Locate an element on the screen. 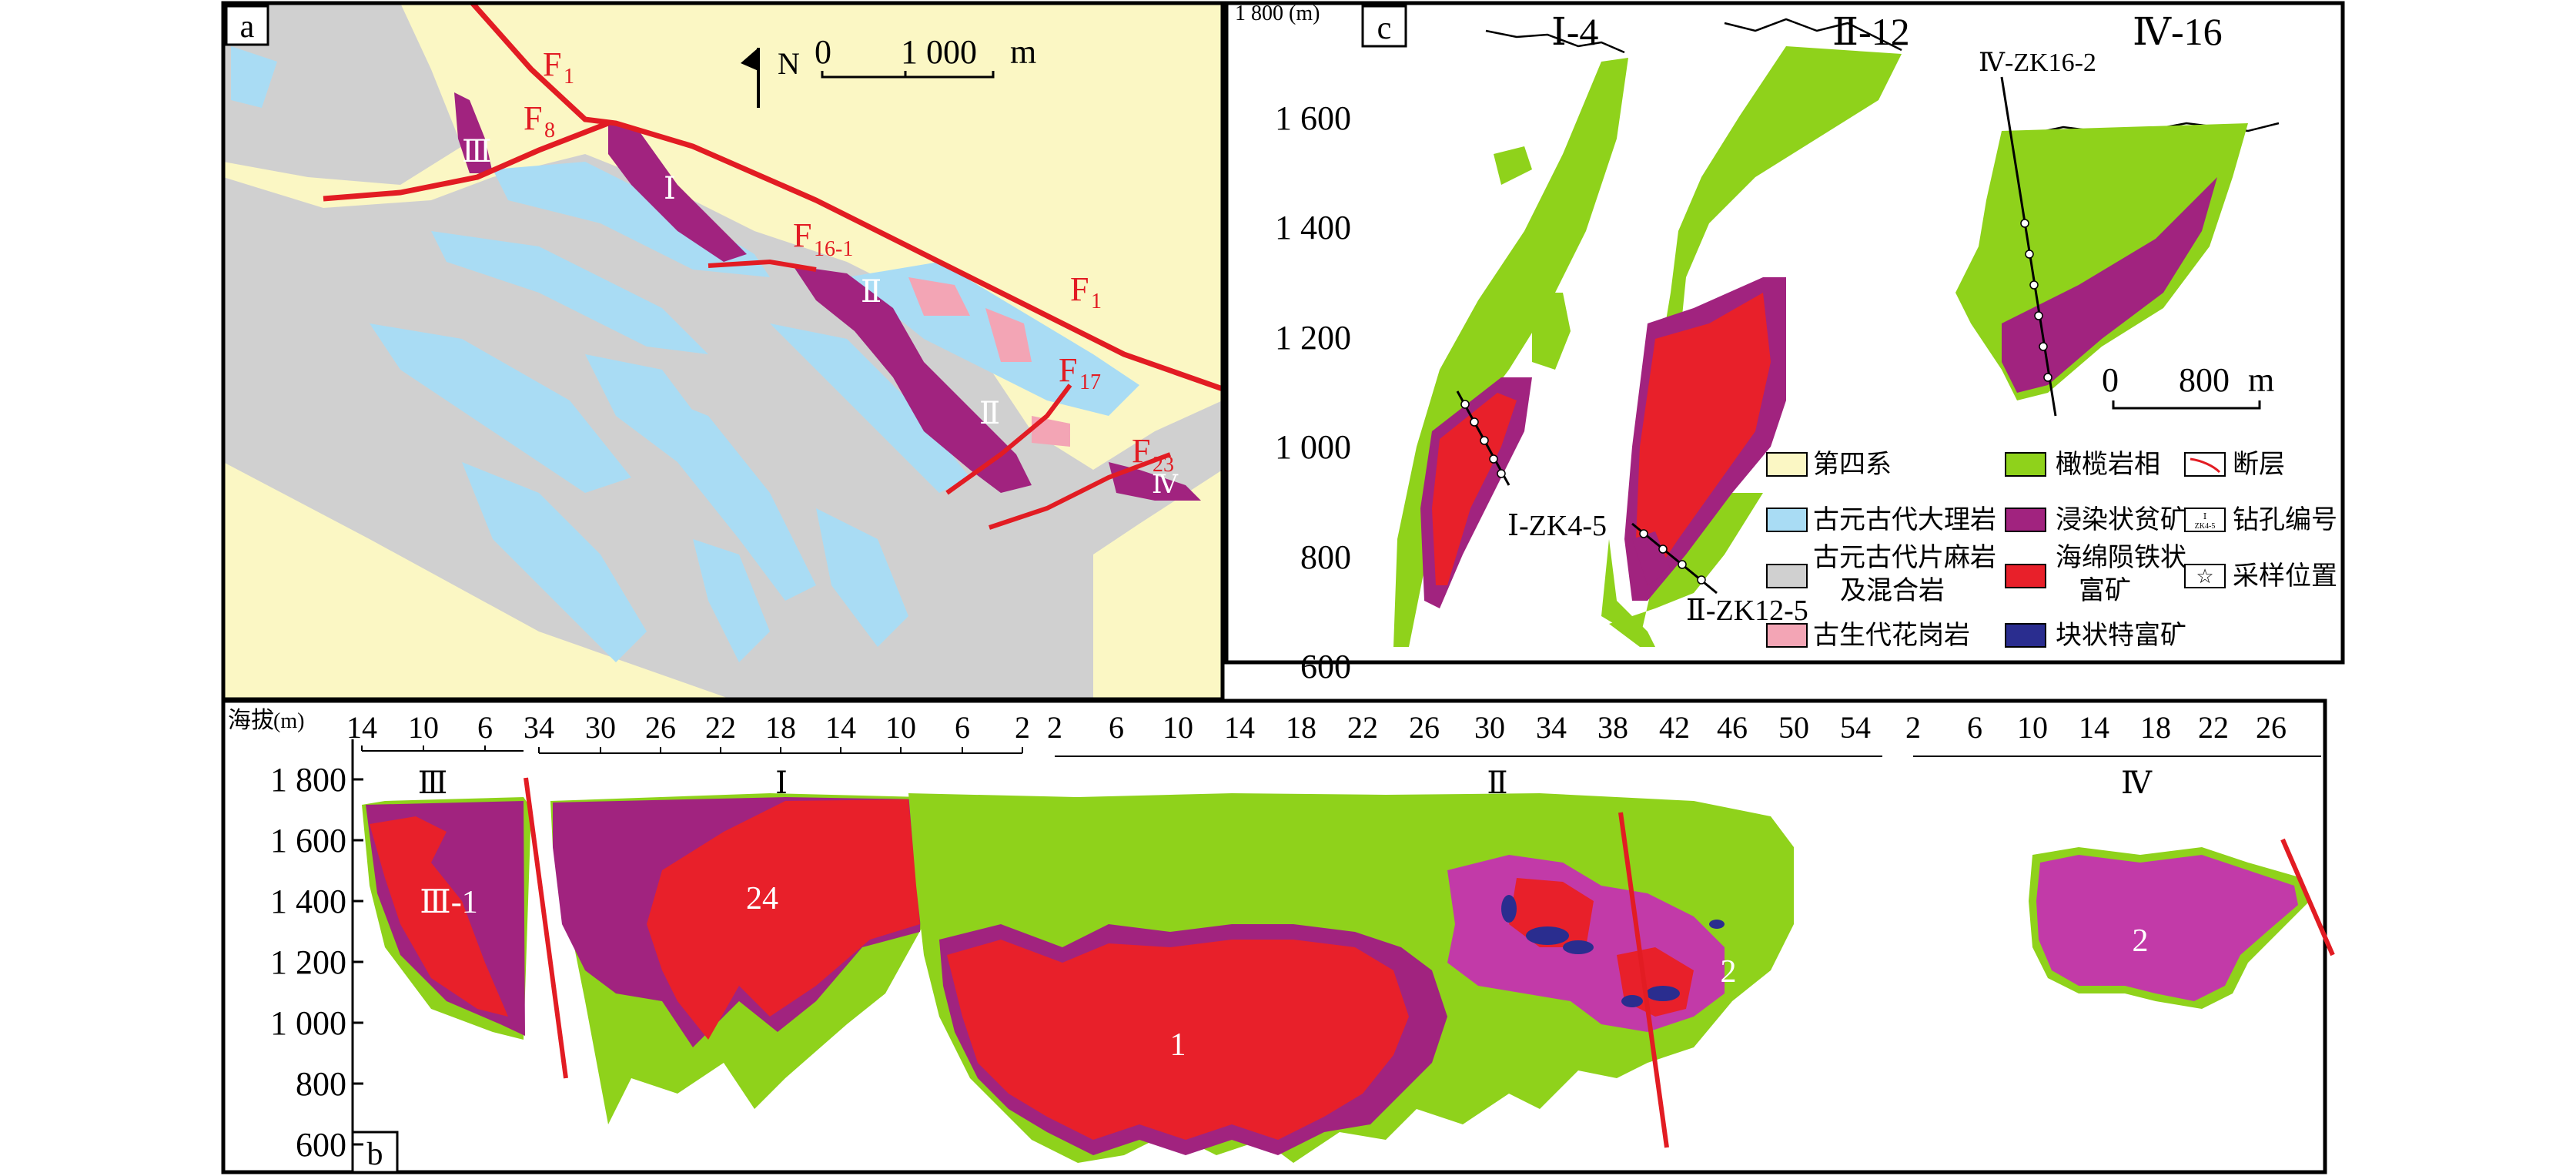 This screenshot has height=1176, width=2576. panel-b-label: b is located at coordinates (375, 1154).